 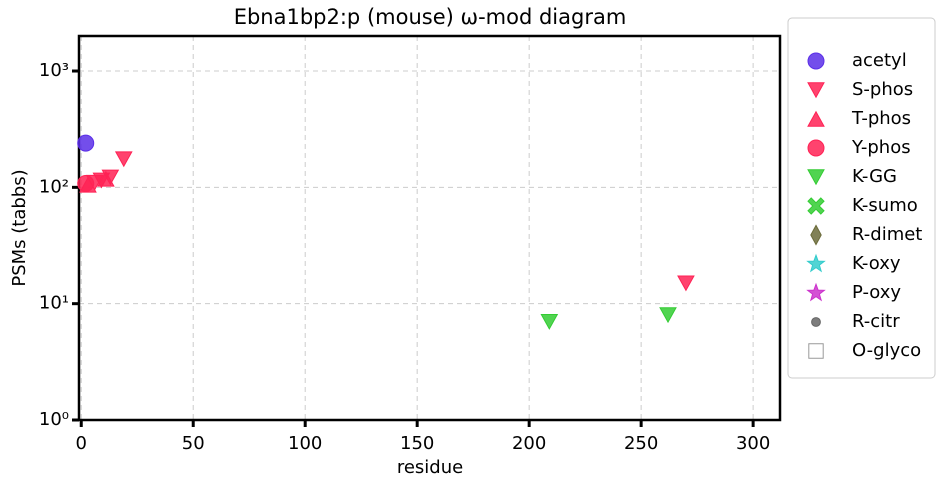 What do you see at coordinates (876, 263) in the screenshot?
I see `legend-label: K-oxy` at bounding box center [876, 263].